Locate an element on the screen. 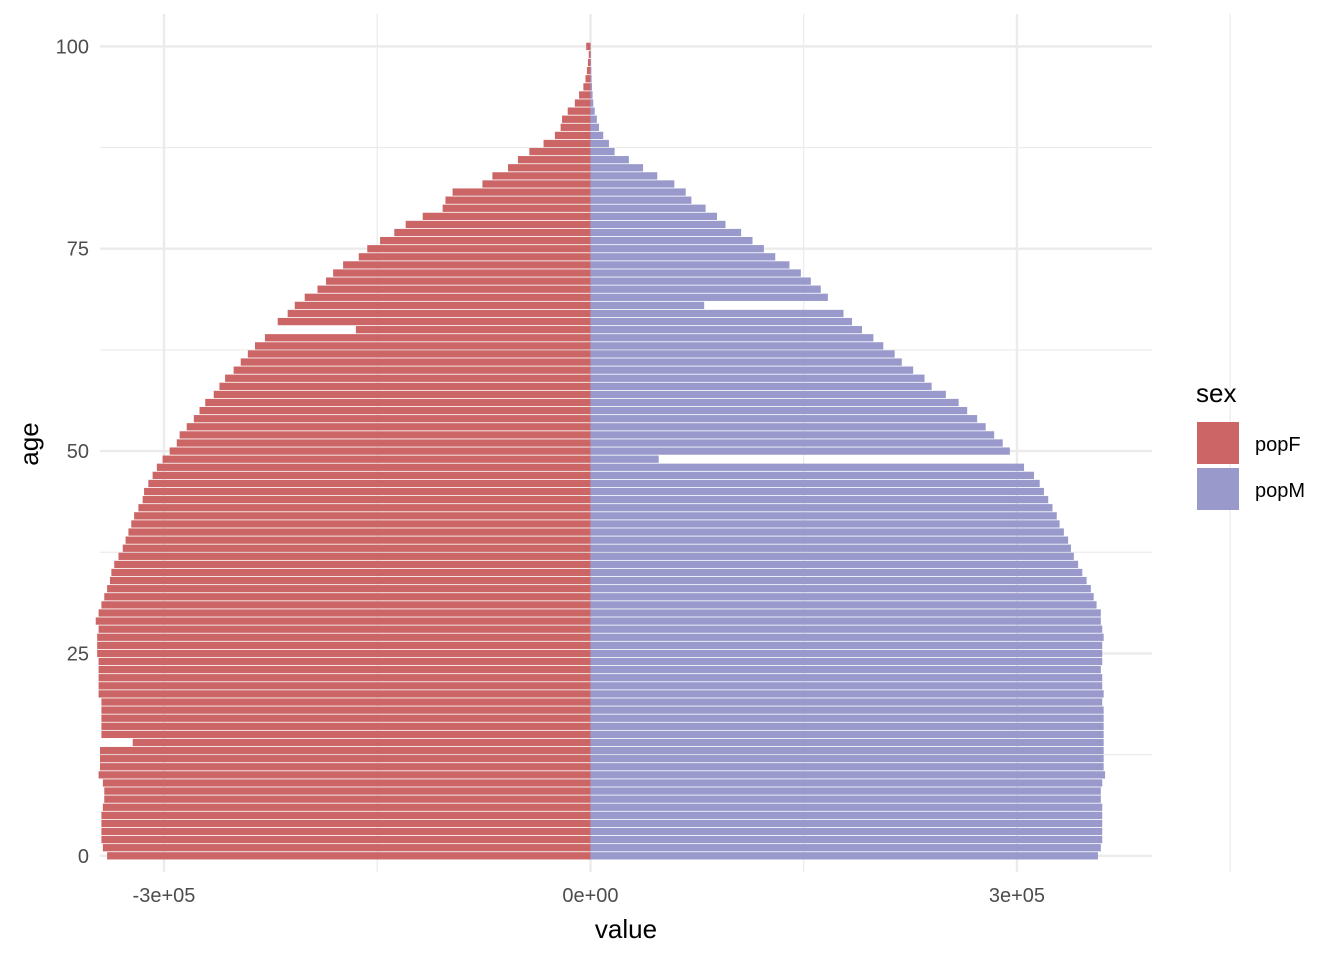  legend-title: sex is located at coordinates (1216, 393).